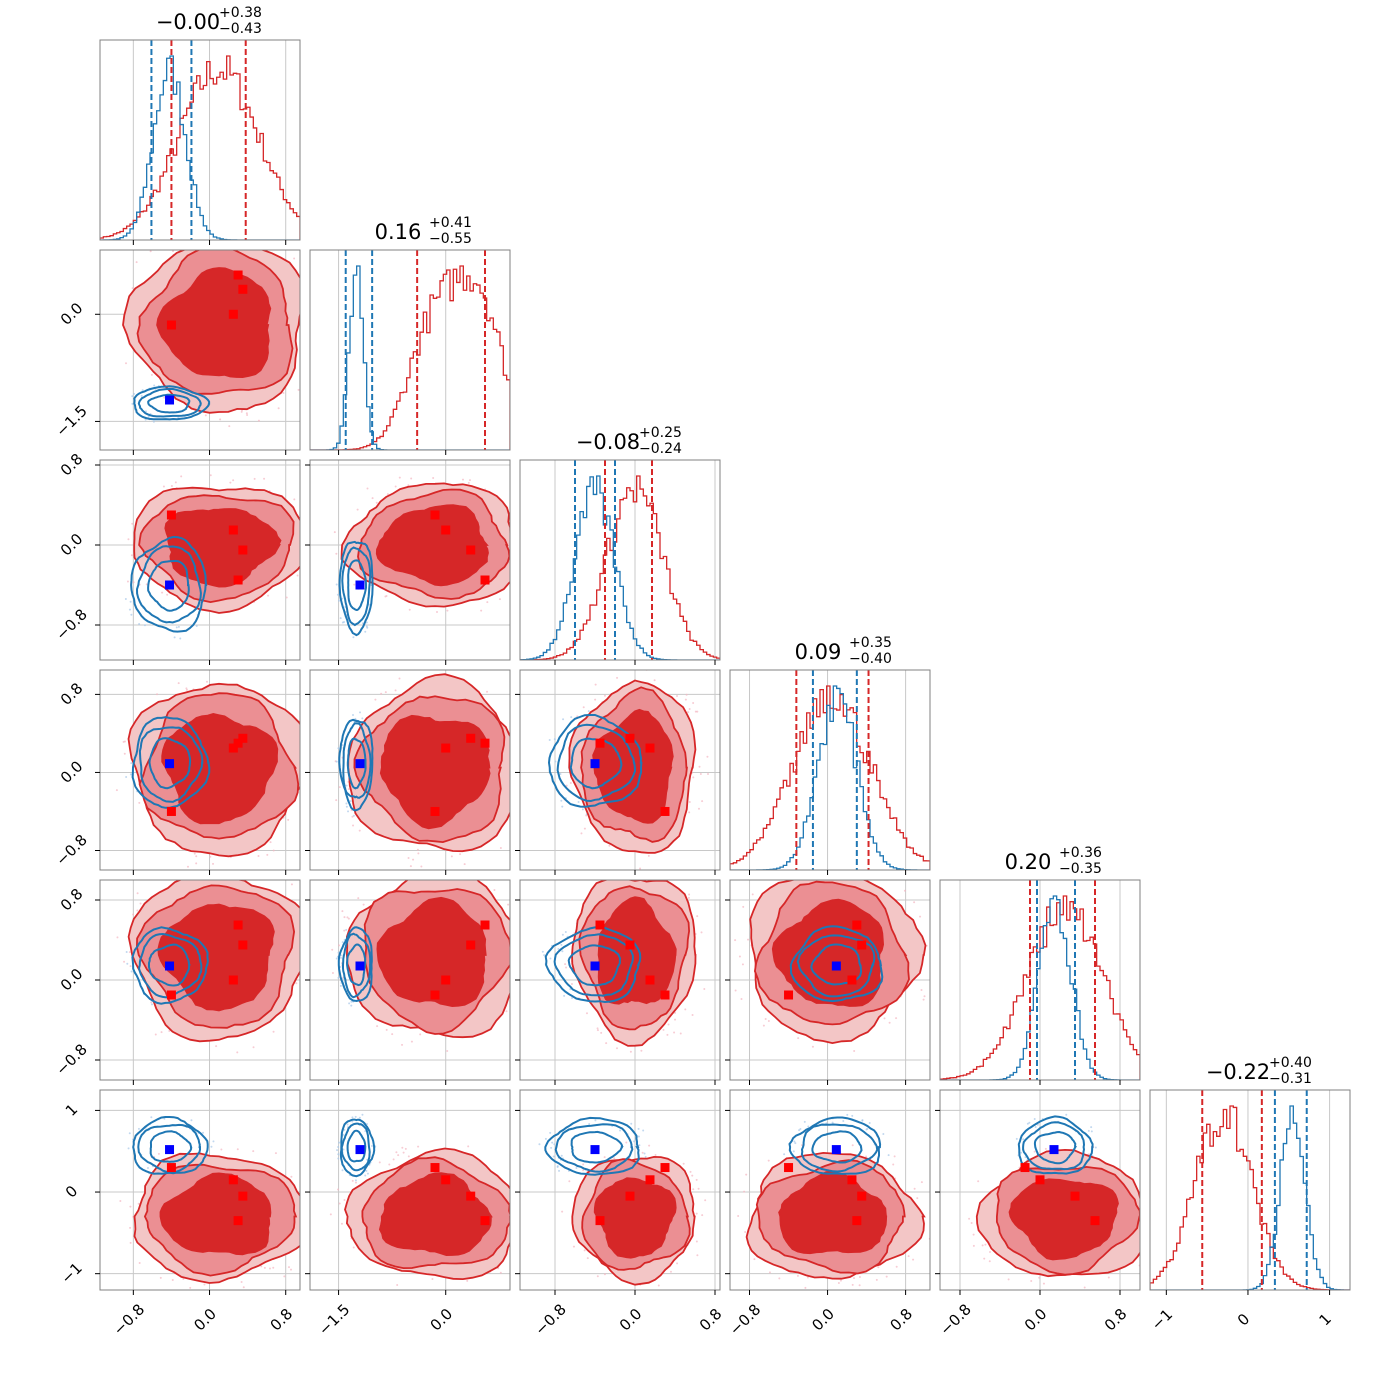  I want to click on title-lower-error: −0.24, so click(660, 449).